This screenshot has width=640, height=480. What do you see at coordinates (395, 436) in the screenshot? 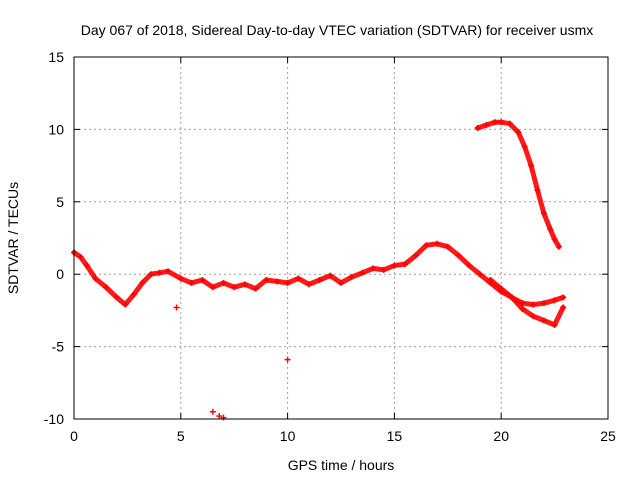
I see `x-tick-label: 15` at bounding box center [395, 436].